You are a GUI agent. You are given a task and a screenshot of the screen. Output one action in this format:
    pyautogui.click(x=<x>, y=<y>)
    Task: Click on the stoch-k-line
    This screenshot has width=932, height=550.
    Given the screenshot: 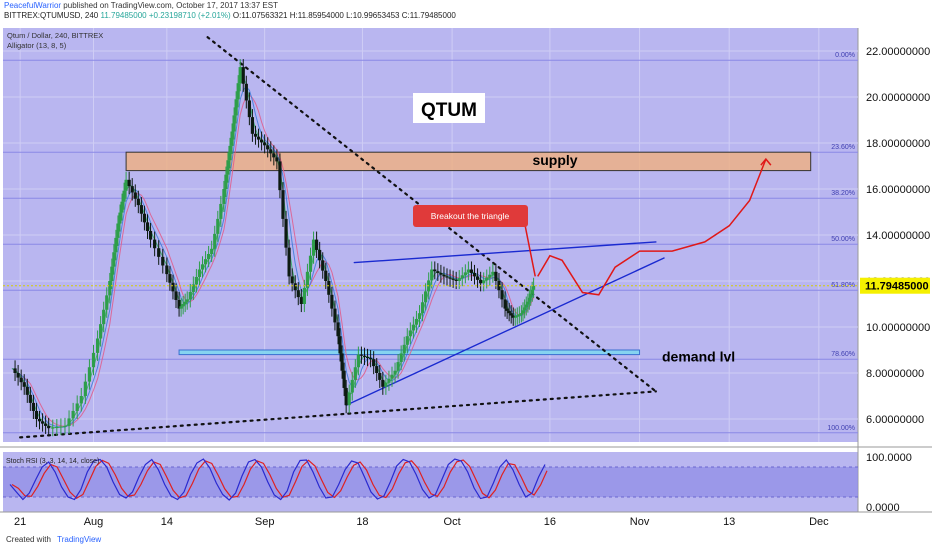 What is the action you would take?
    pyautogui.click(x=277, y=479)
    